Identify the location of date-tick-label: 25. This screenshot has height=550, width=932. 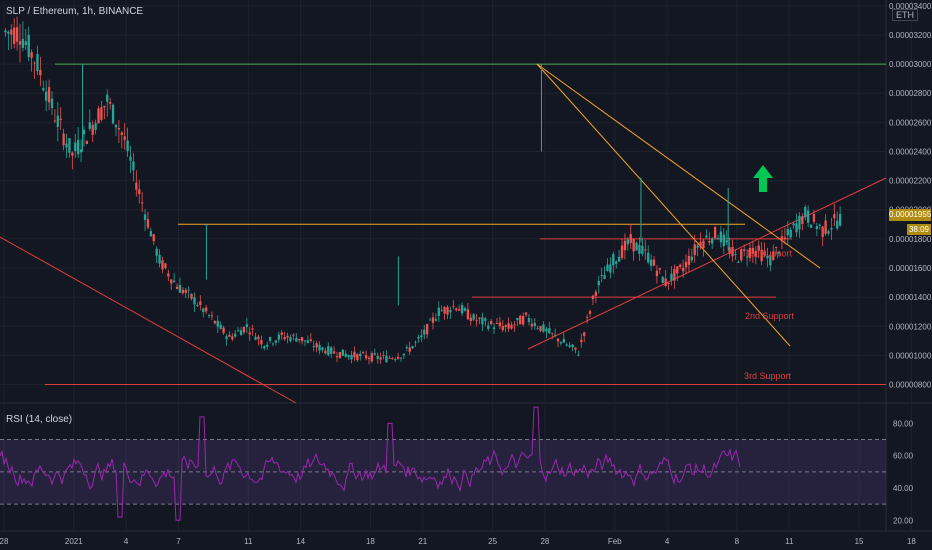
(492, 541).